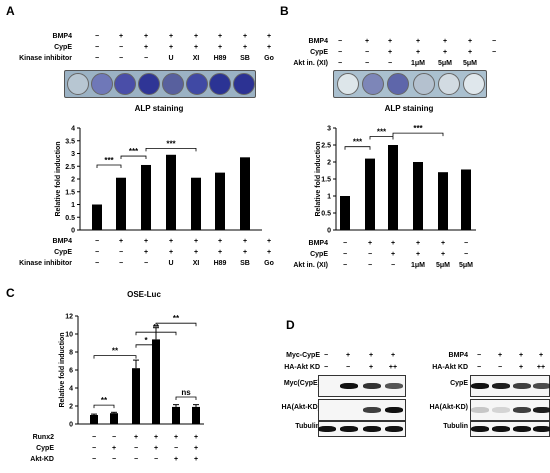 The image size is (550, 473). Describe the element at coordinates (104, 406) in the screenshot. I see `chart-c-sig1-bracket` at that location.